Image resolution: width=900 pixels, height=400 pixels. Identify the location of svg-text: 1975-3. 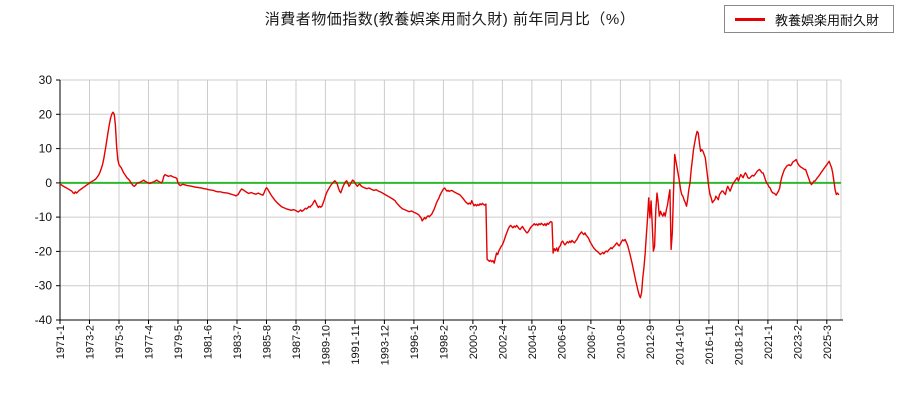
(120, 342).